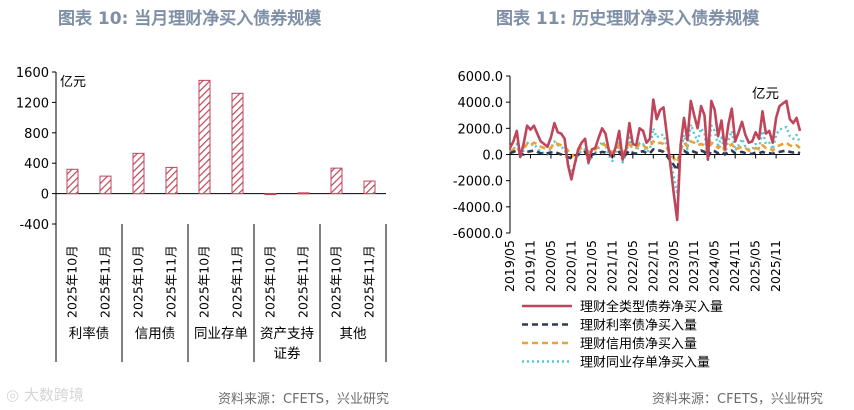 This screenshot has width=854, height=410. What do you see at coordinates (155, 334) in the screenshot?
I see `group-label: 信用债` at bounding box center [155, 334].